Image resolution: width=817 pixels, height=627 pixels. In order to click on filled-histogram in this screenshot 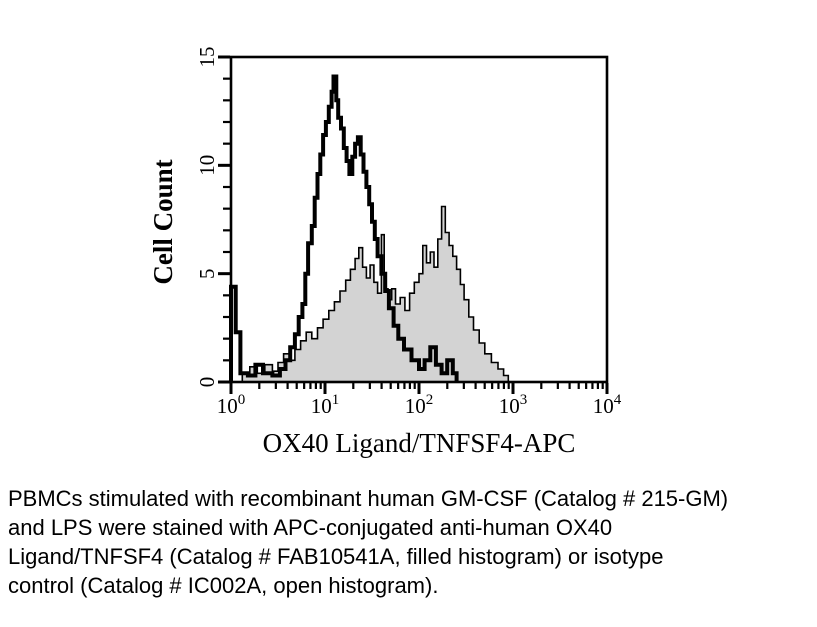, I will do `click(375, 294)`.